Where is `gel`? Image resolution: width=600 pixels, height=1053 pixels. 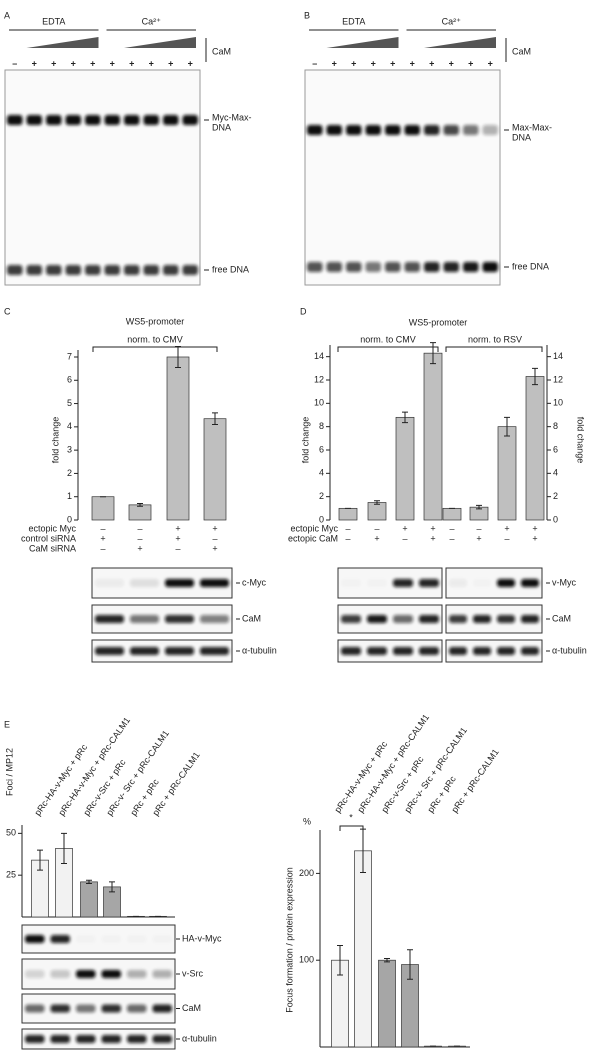 gel is located at coordinates (402, 177).